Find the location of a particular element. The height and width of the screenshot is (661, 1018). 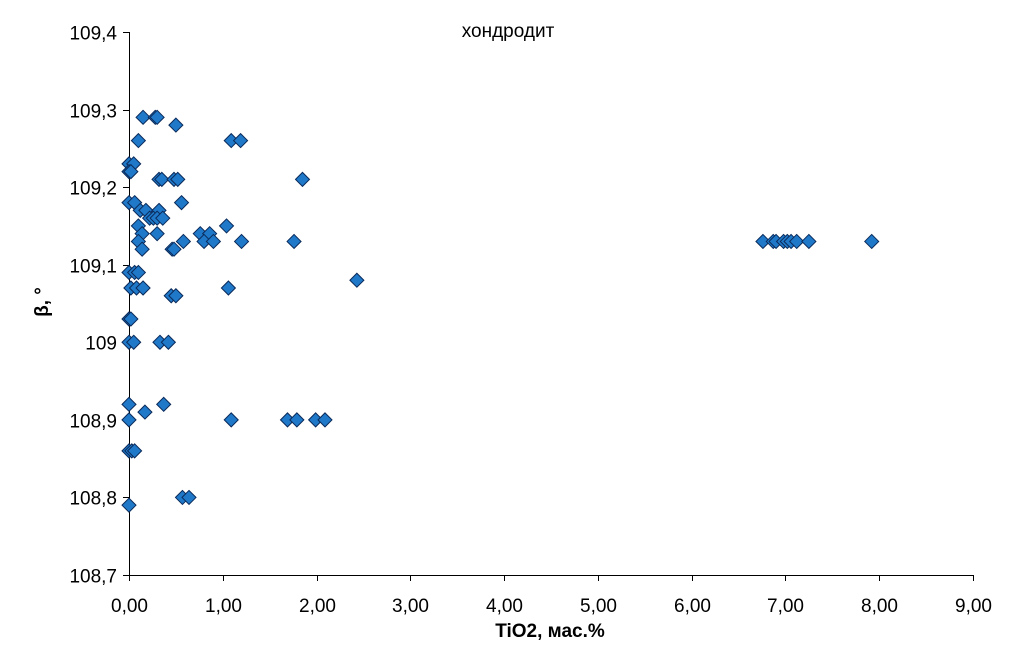

x-tick-label: 3,00 is located at coordinates (410, 606).